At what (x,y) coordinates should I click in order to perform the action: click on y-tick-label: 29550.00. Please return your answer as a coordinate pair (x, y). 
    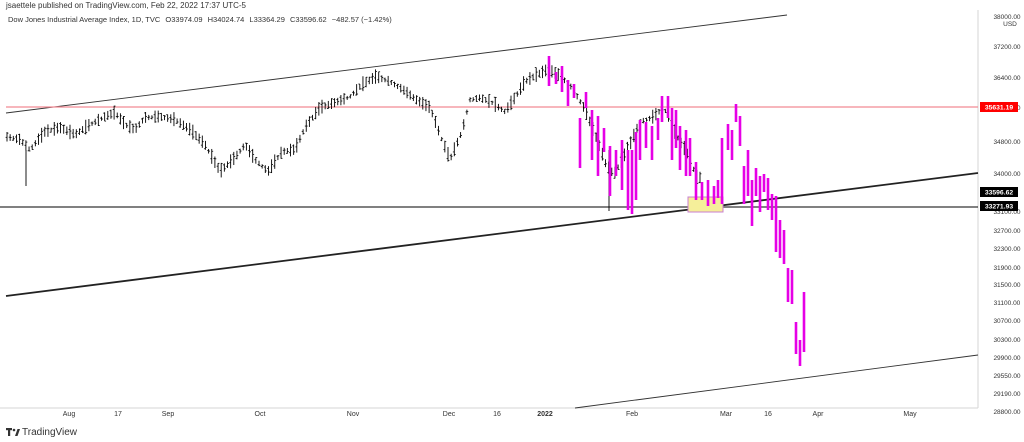
    Looking at the image, I should click on (1006, 376).